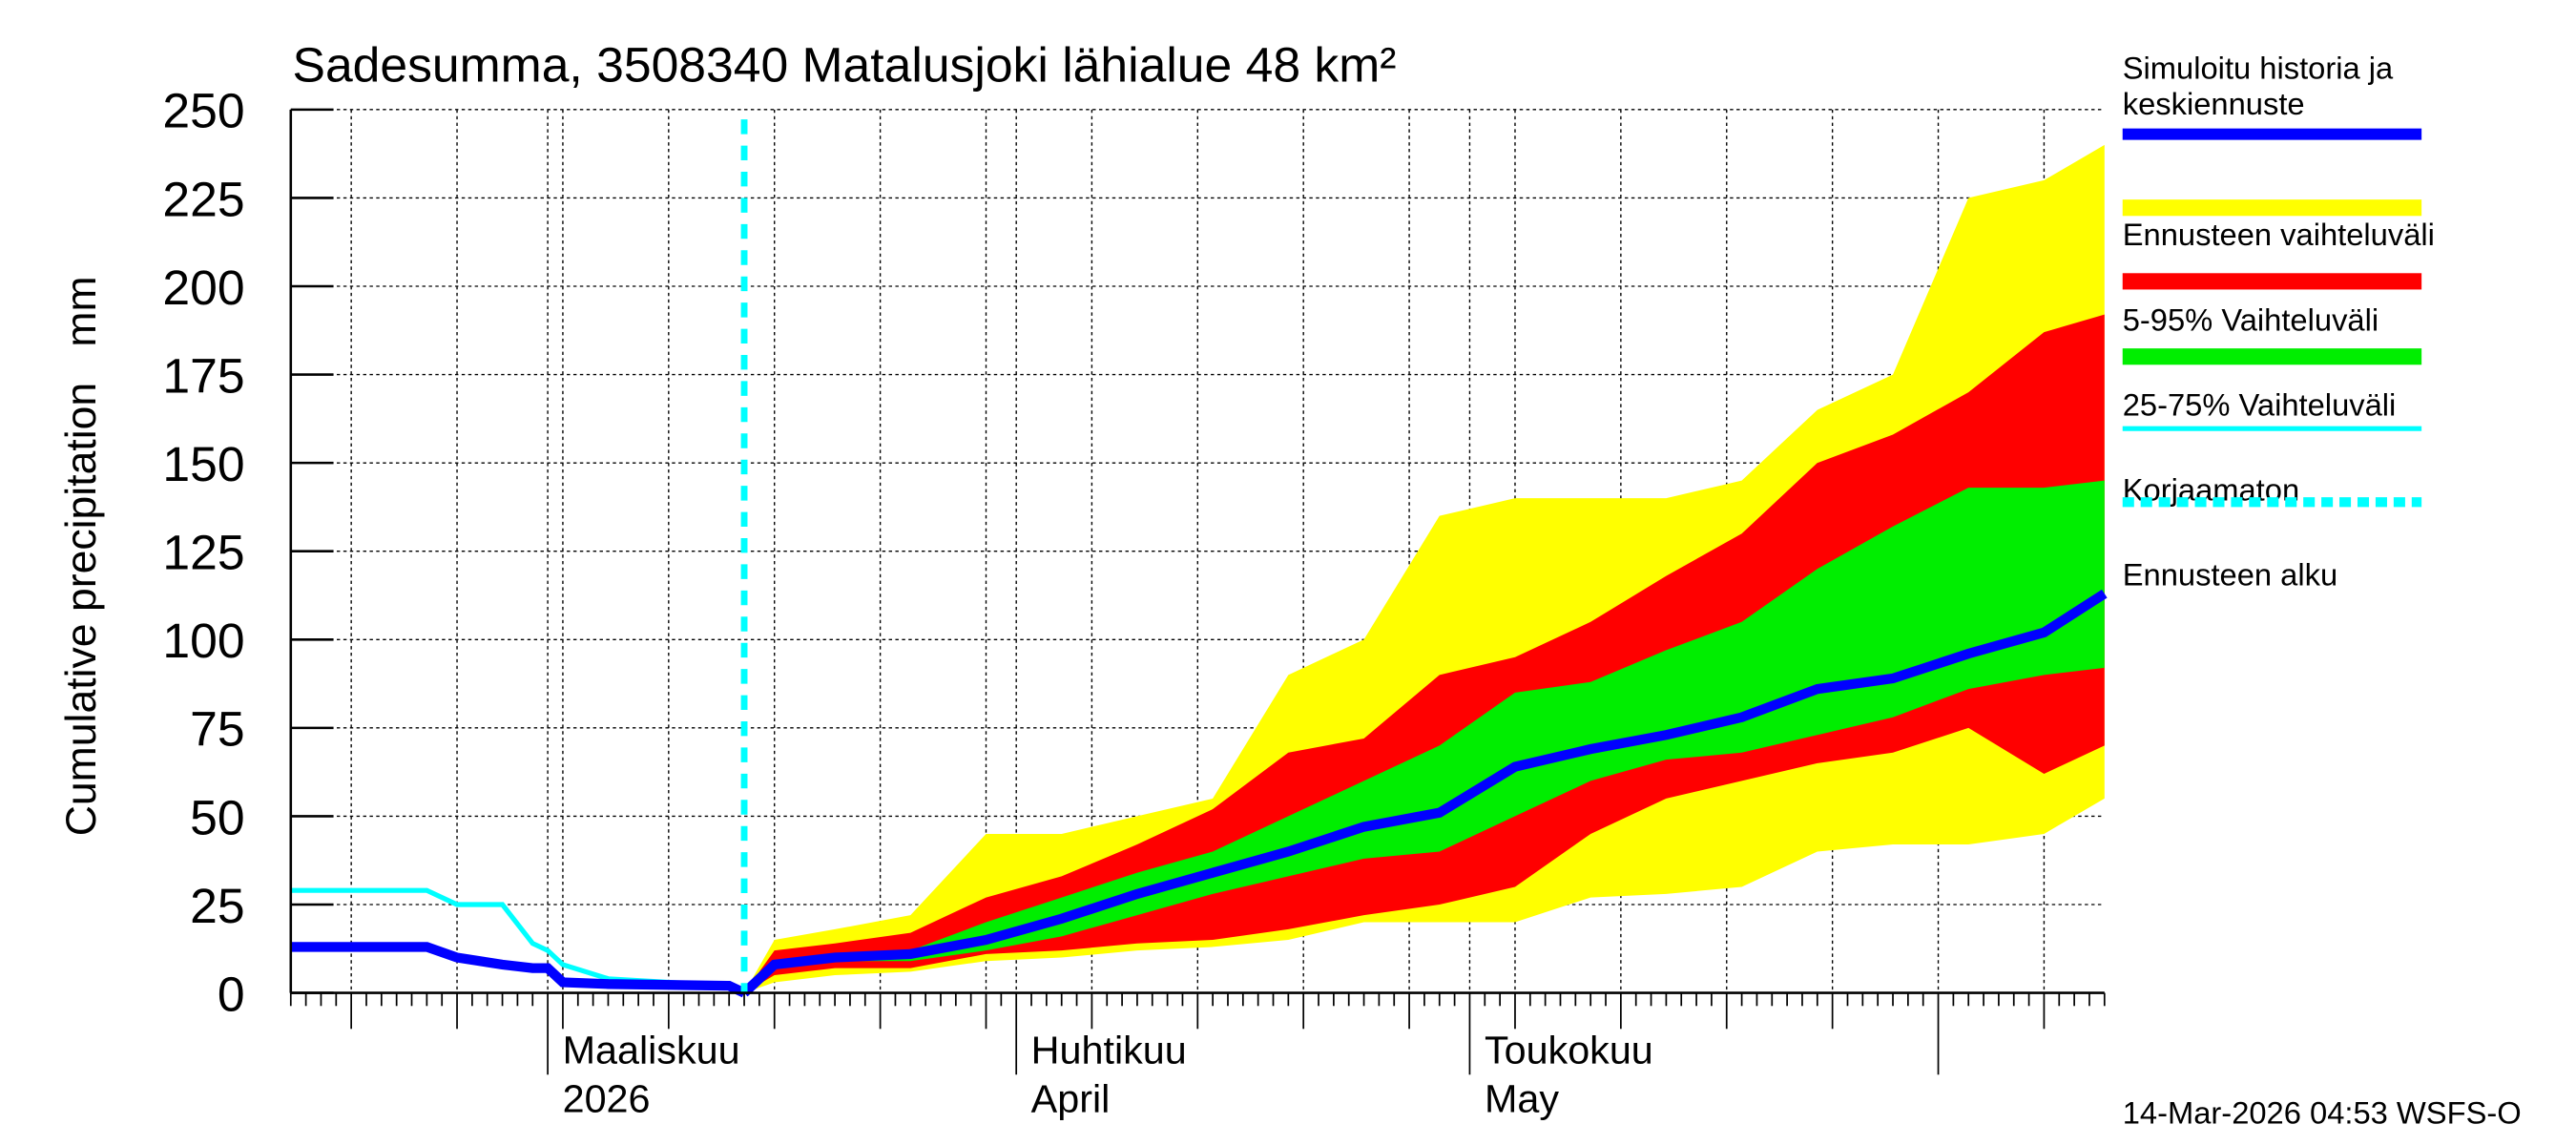 Image resolution: width=2576 pixels, height=1145 pixels. I want to click on legend-label: 25-75% Vaihteluväli, so click(2260, 404).